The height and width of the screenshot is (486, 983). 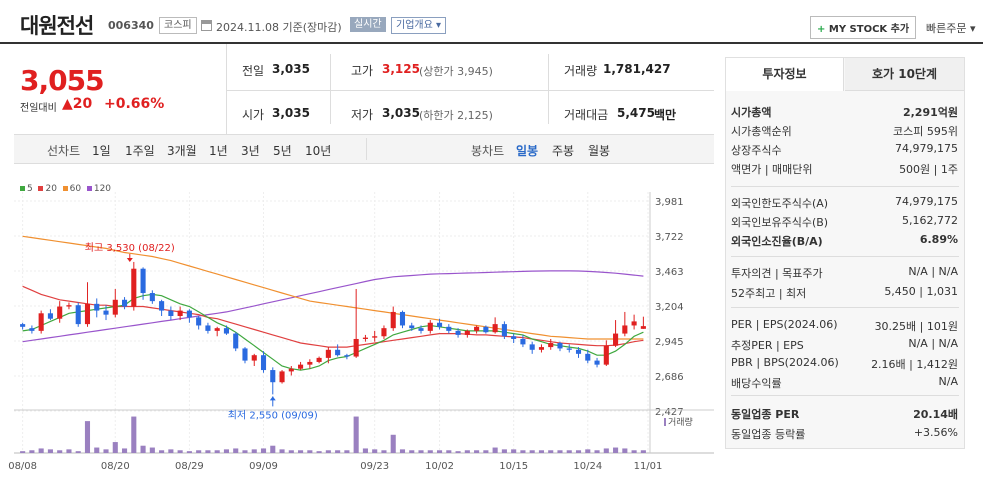 I want to click on x-tick-label: 11/01, so click(x=648, y=466).